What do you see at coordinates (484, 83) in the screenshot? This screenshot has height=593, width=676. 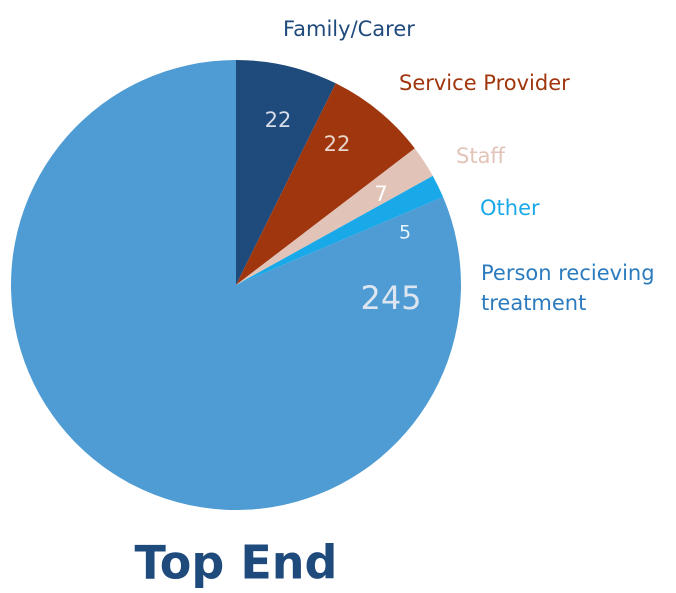 I see `legend-label: Service Provider` at bounding box center [484, 83].